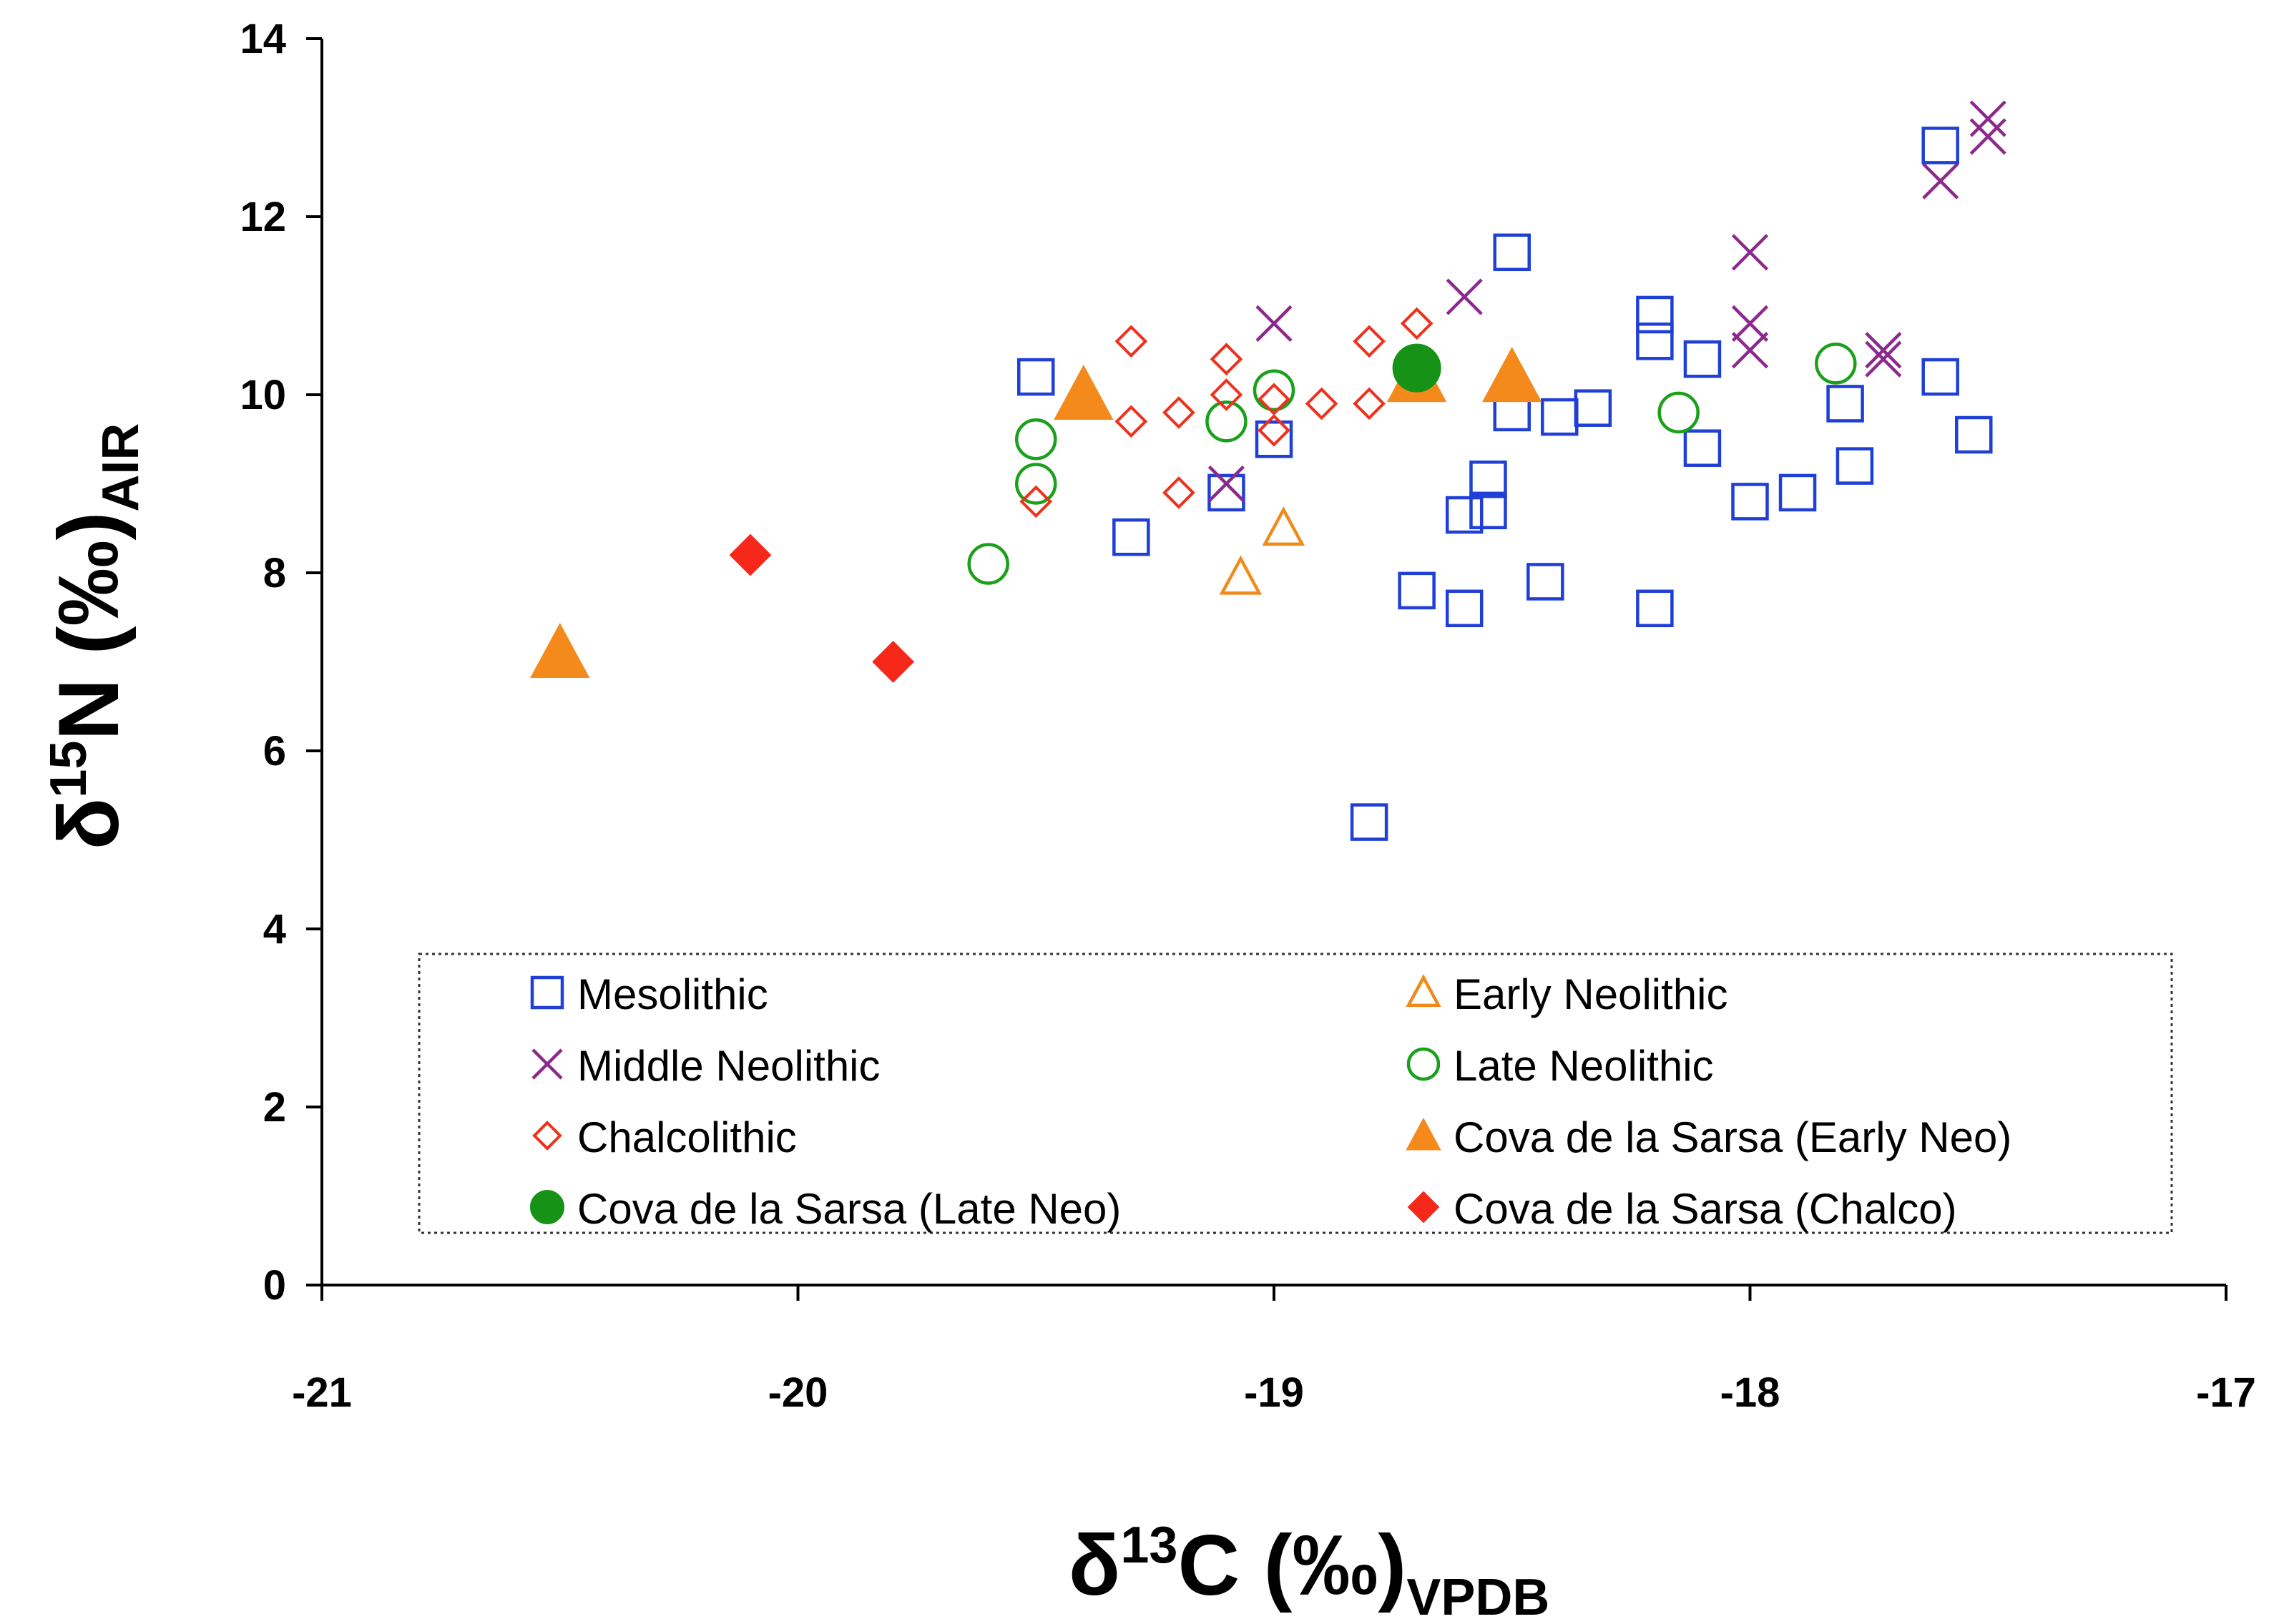 The width and height of the screenshot is (2284, 1624). I want to click on x-axis-title: δ13C (‰)VPDB, so click(1309, 1568).